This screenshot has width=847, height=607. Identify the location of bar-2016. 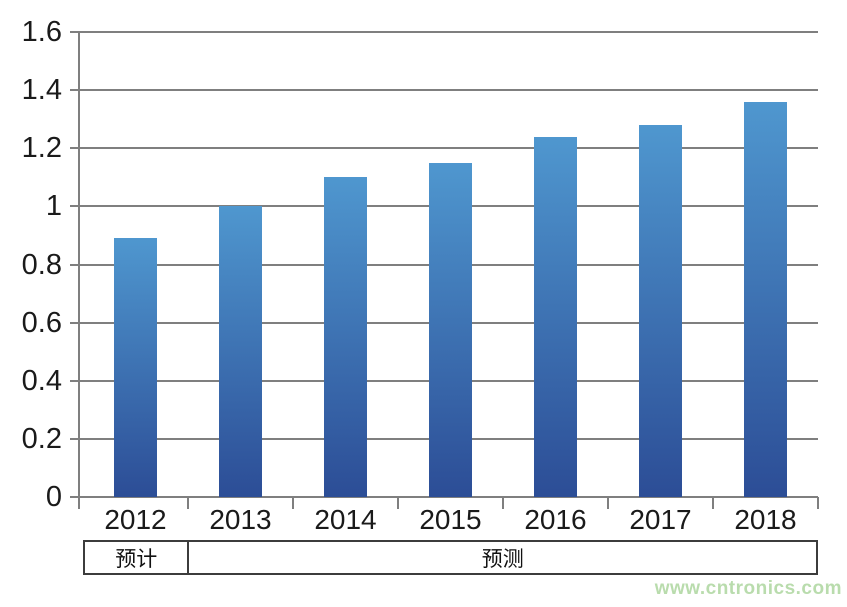
(555, 317).